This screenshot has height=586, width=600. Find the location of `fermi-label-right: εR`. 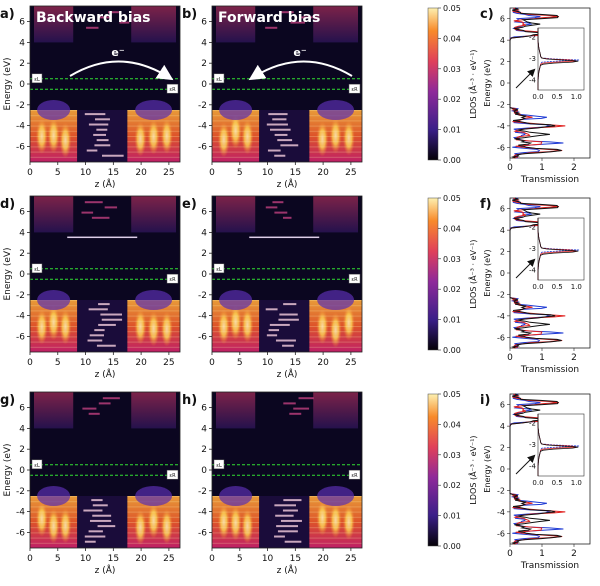

fermi-label-right: εR is located at coordinates (172, 280).